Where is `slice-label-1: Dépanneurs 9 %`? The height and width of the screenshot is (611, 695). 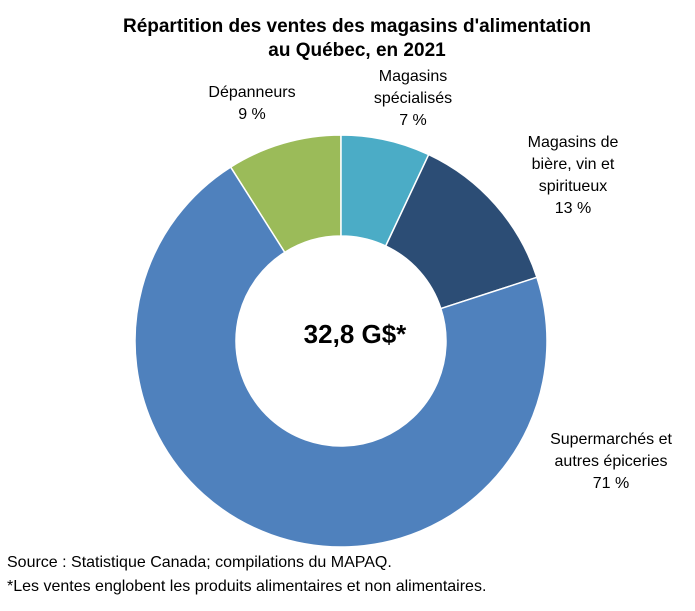 slice-label-1: Dépanneurs 9 % is located at coordinates (251, 103).